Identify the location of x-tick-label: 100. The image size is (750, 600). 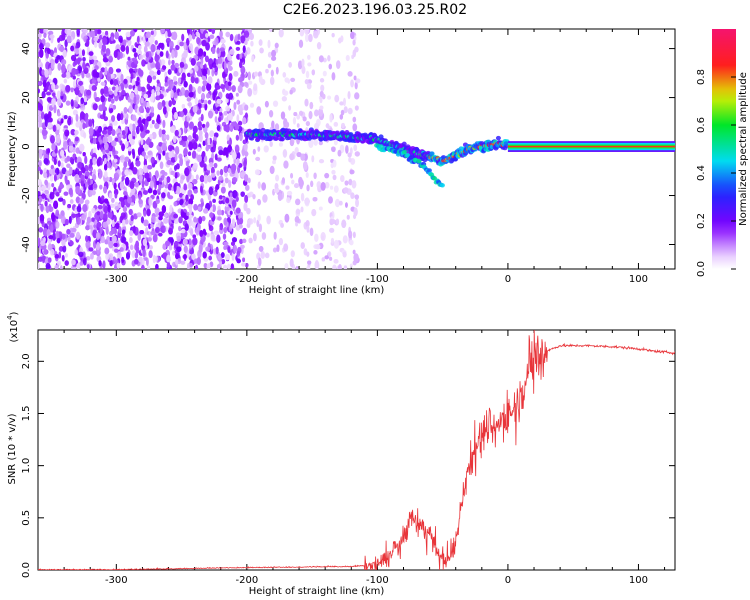
(638, 580).